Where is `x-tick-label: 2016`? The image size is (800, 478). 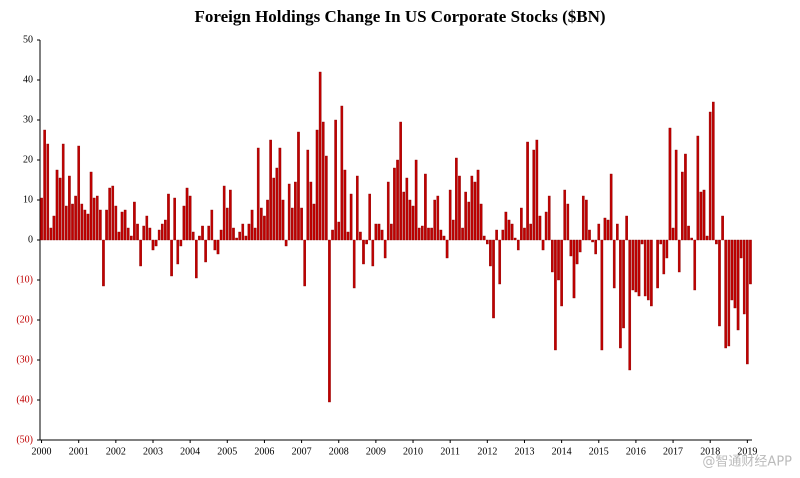 x-tick-label: 2016 is located at coordinates (636, 451).